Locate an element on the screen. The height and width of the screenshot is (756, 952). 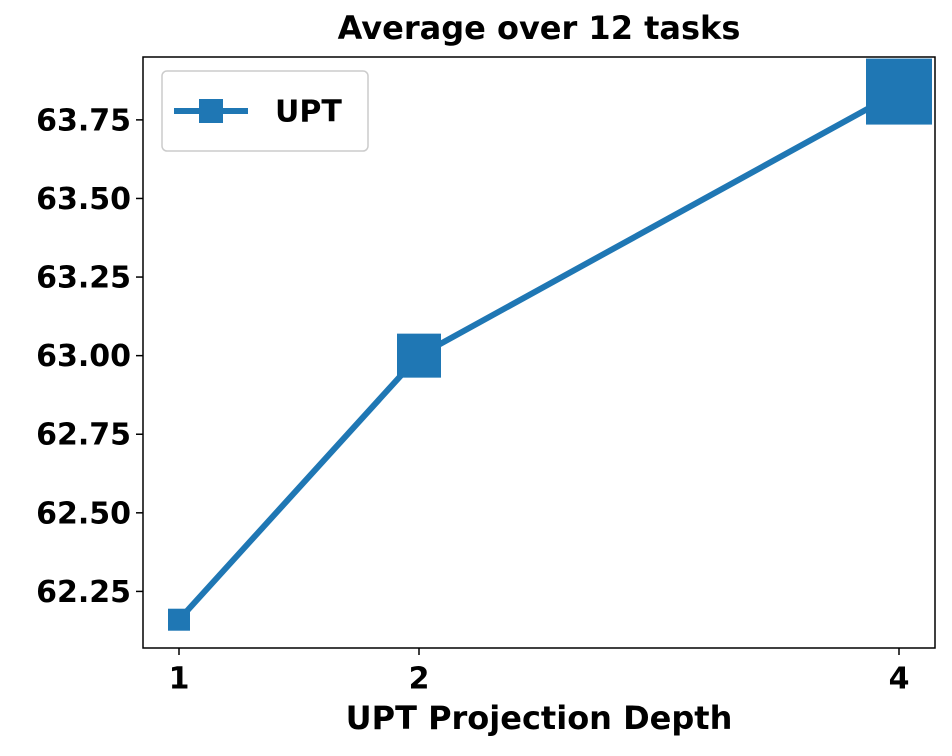
x-tick-label: 4 is located at coordinates (899, 679).